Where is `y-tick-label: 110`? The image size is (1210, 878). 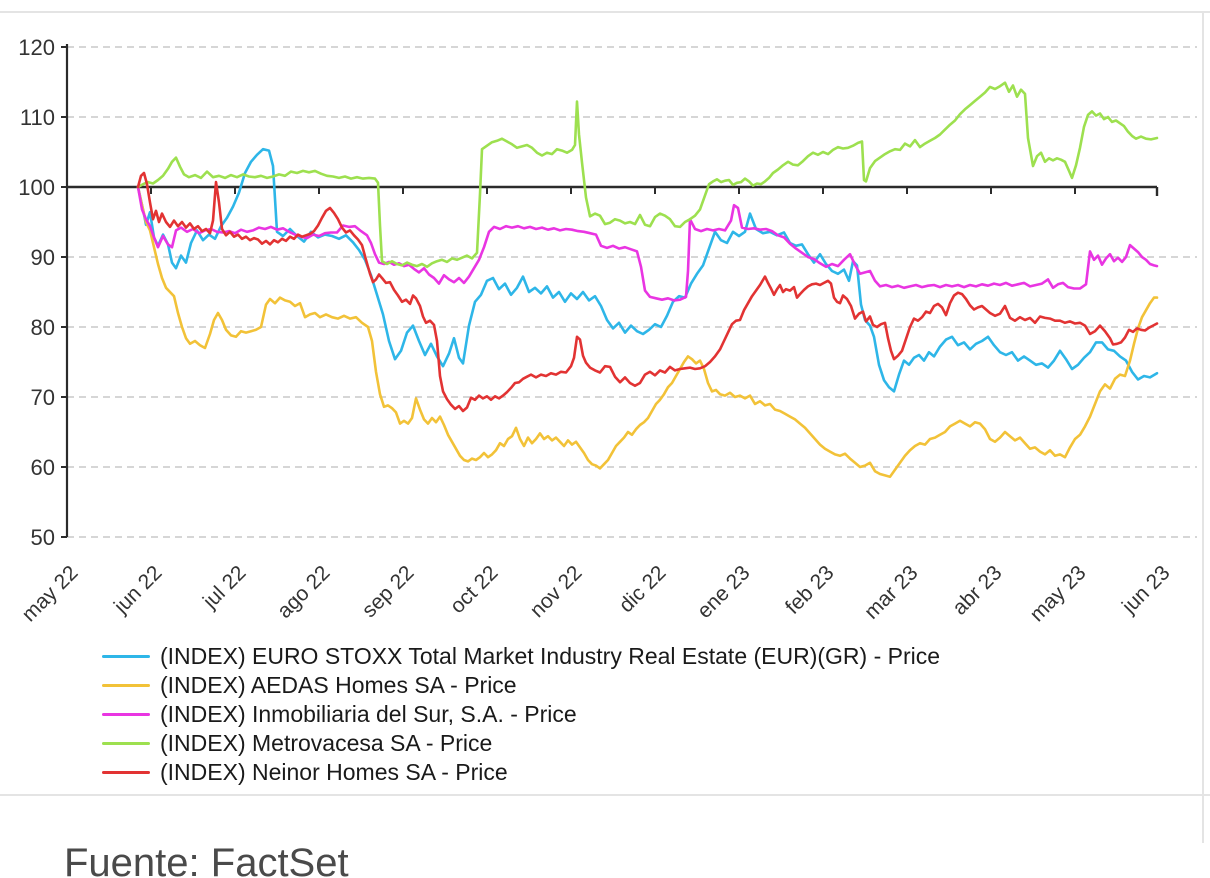 y-tick-label: 110 is located at coordinates (37, 117).